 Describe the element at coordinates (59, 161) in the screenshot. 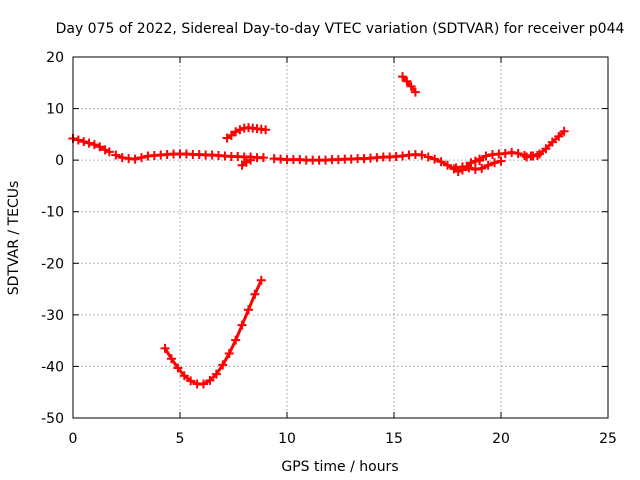

I see `y-tick-label: 0` at that location.